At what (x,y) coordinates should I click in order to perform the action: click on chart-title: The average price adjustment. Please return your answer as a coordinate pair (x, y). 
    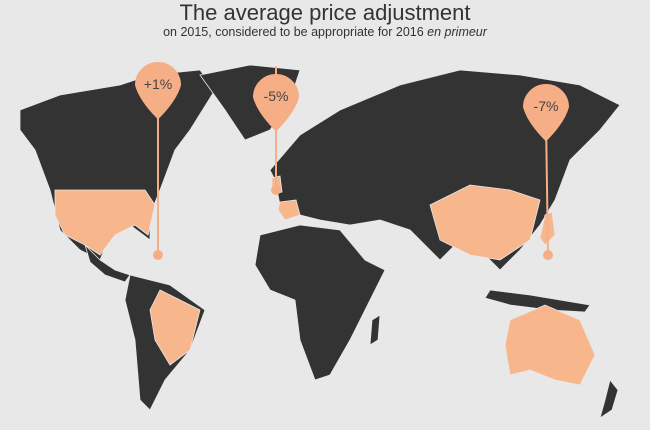
    Looking at the image, I should click on (325, 12).